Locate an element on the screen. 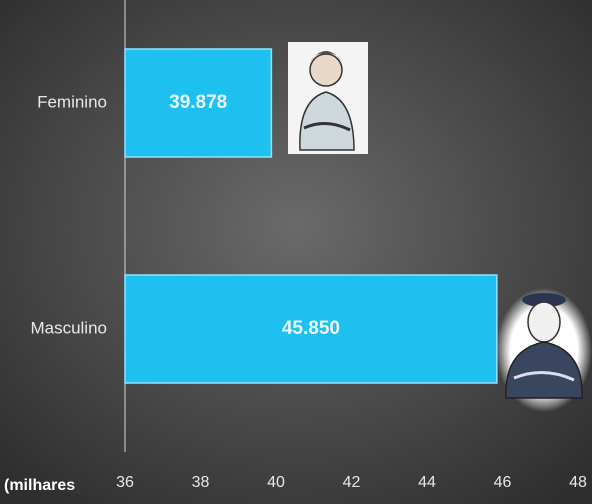 The width and height of the screenshot is (592, 504). x-tick-label: 48 is located at coordinates (578, 482).